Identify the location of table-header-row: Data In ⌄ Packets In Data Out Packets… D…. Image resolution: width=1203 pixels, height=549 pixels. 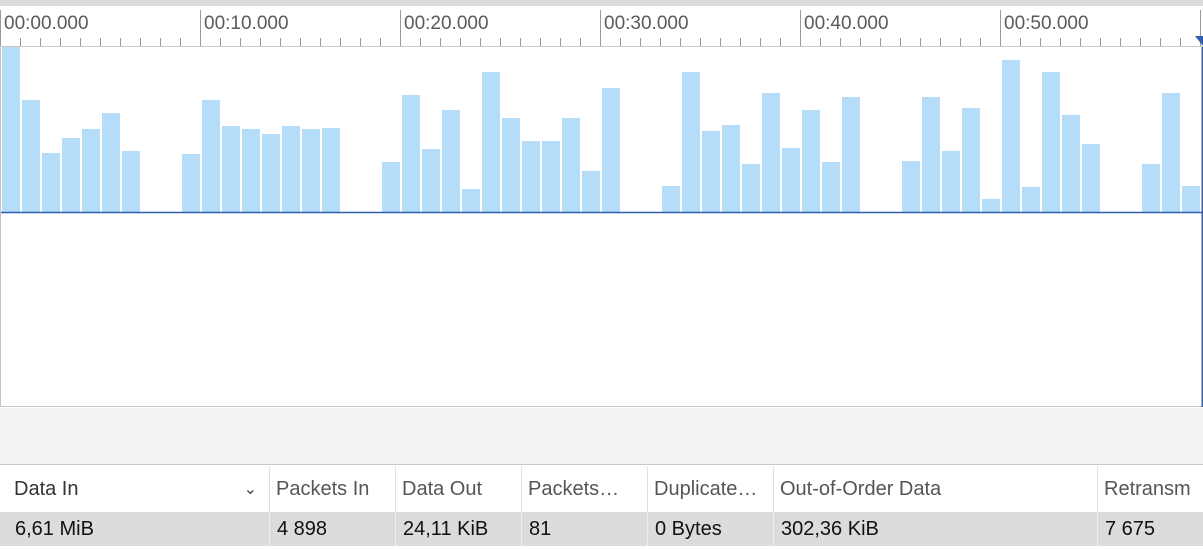
(601, 489).